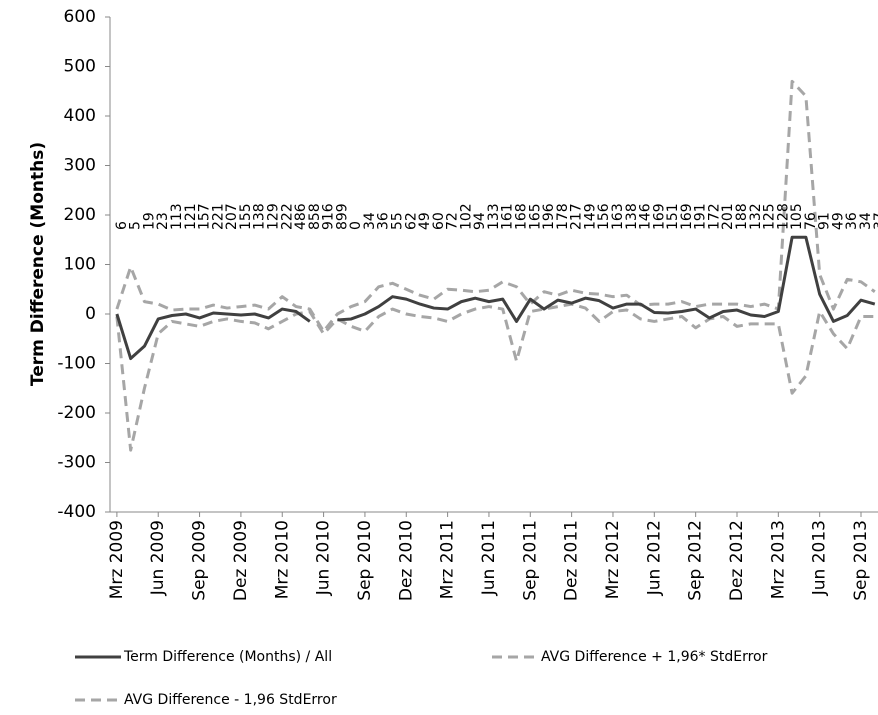 The image size is (878, 715). I want to click on count-label: 23, so click(163, 221).